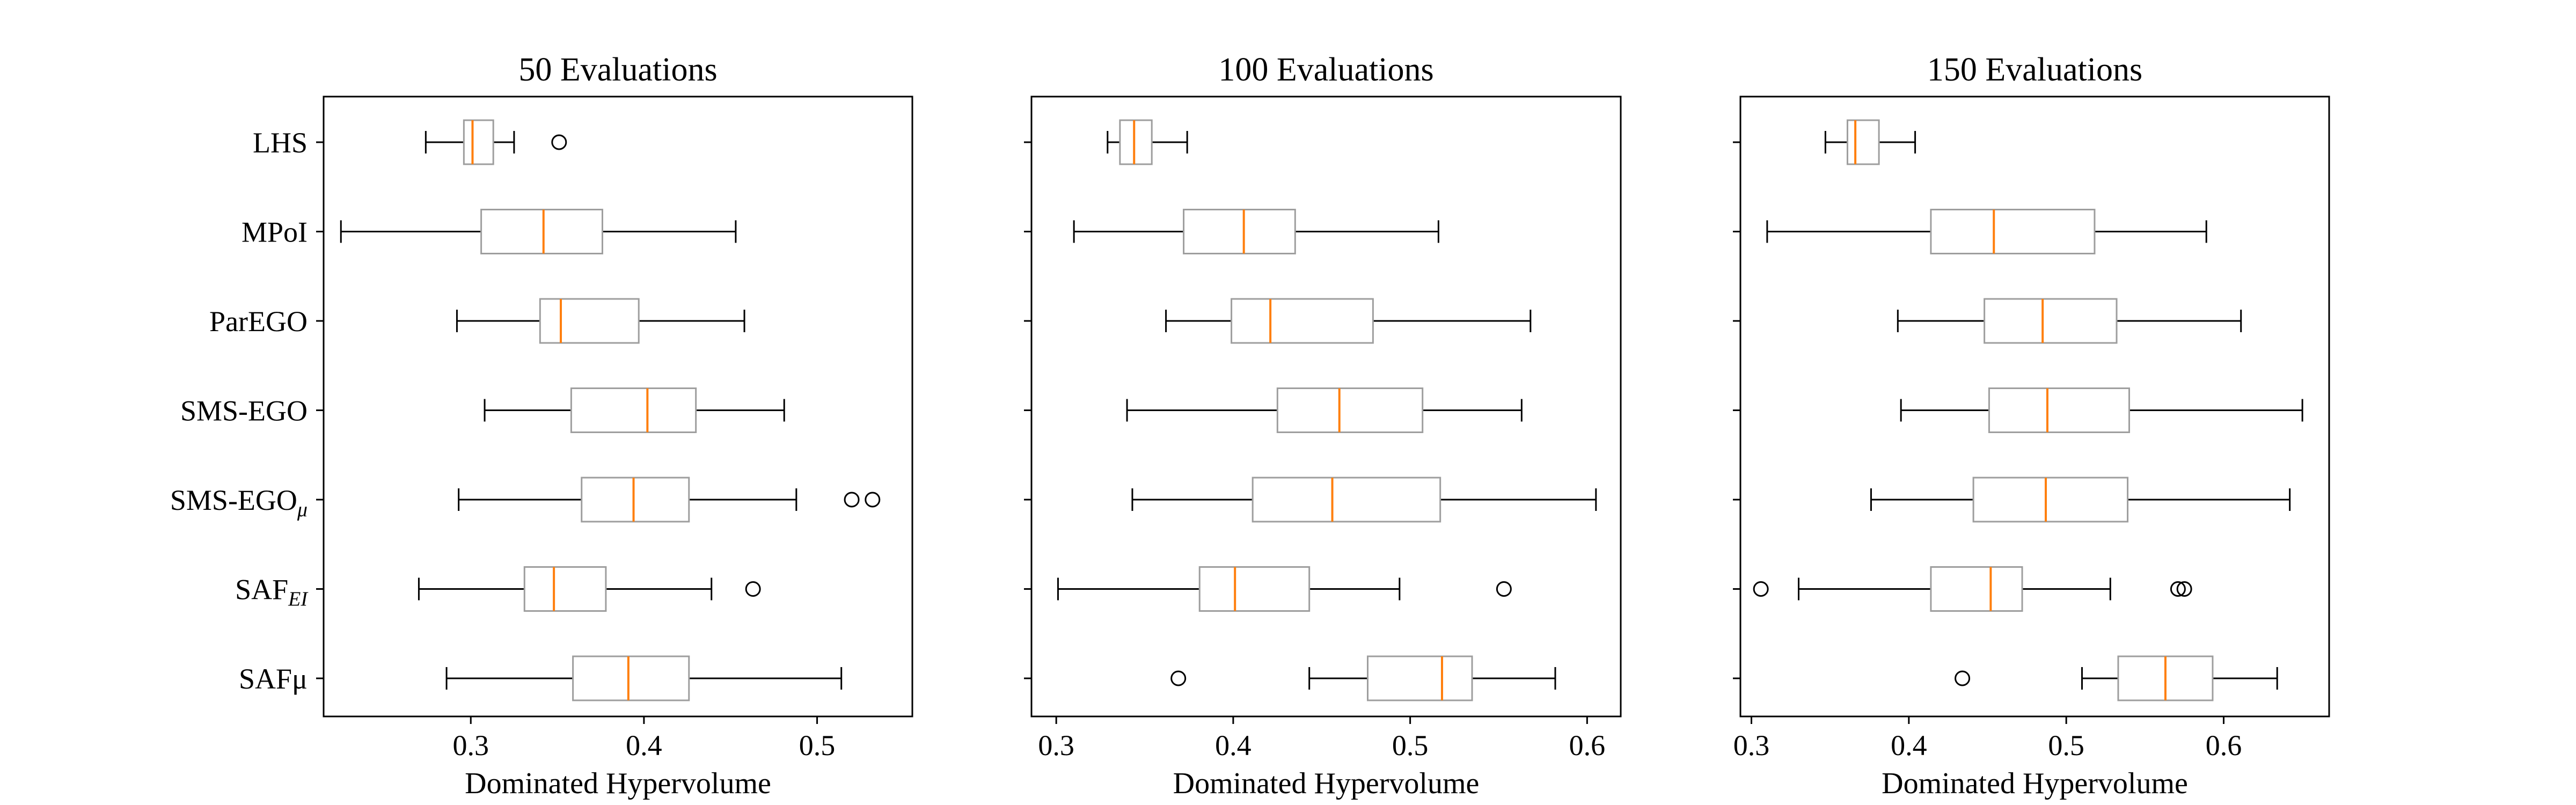 This screenshot has width=2576, height=805. Describe the element at coordinates (617, 70) in the screenshot. I see `chart-title: 50 Evaluations` at that location.